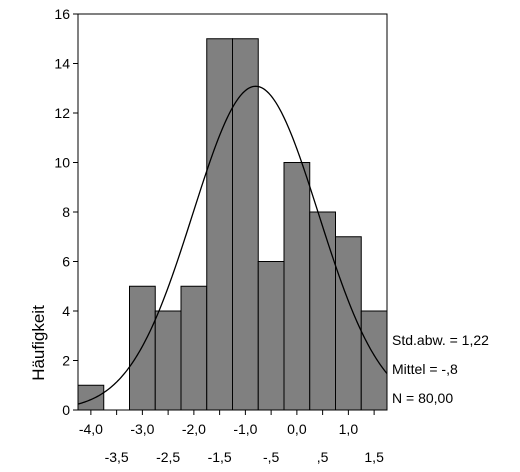  What do you see at coordinates (142, 429) in the screenshot?
I see `x-tick-label-upper-1: -3,0` at bounding box center [142, 429].